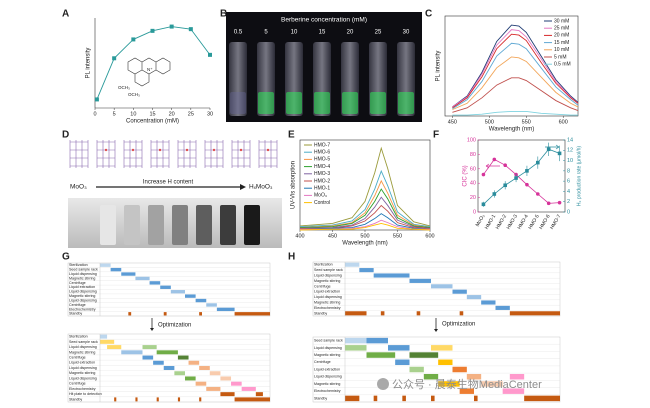 This screenshot has width=650, height=408. Describe the element at coordinates (238, 33) in the screenshot. I see `vial-label: 0.5` at that location.